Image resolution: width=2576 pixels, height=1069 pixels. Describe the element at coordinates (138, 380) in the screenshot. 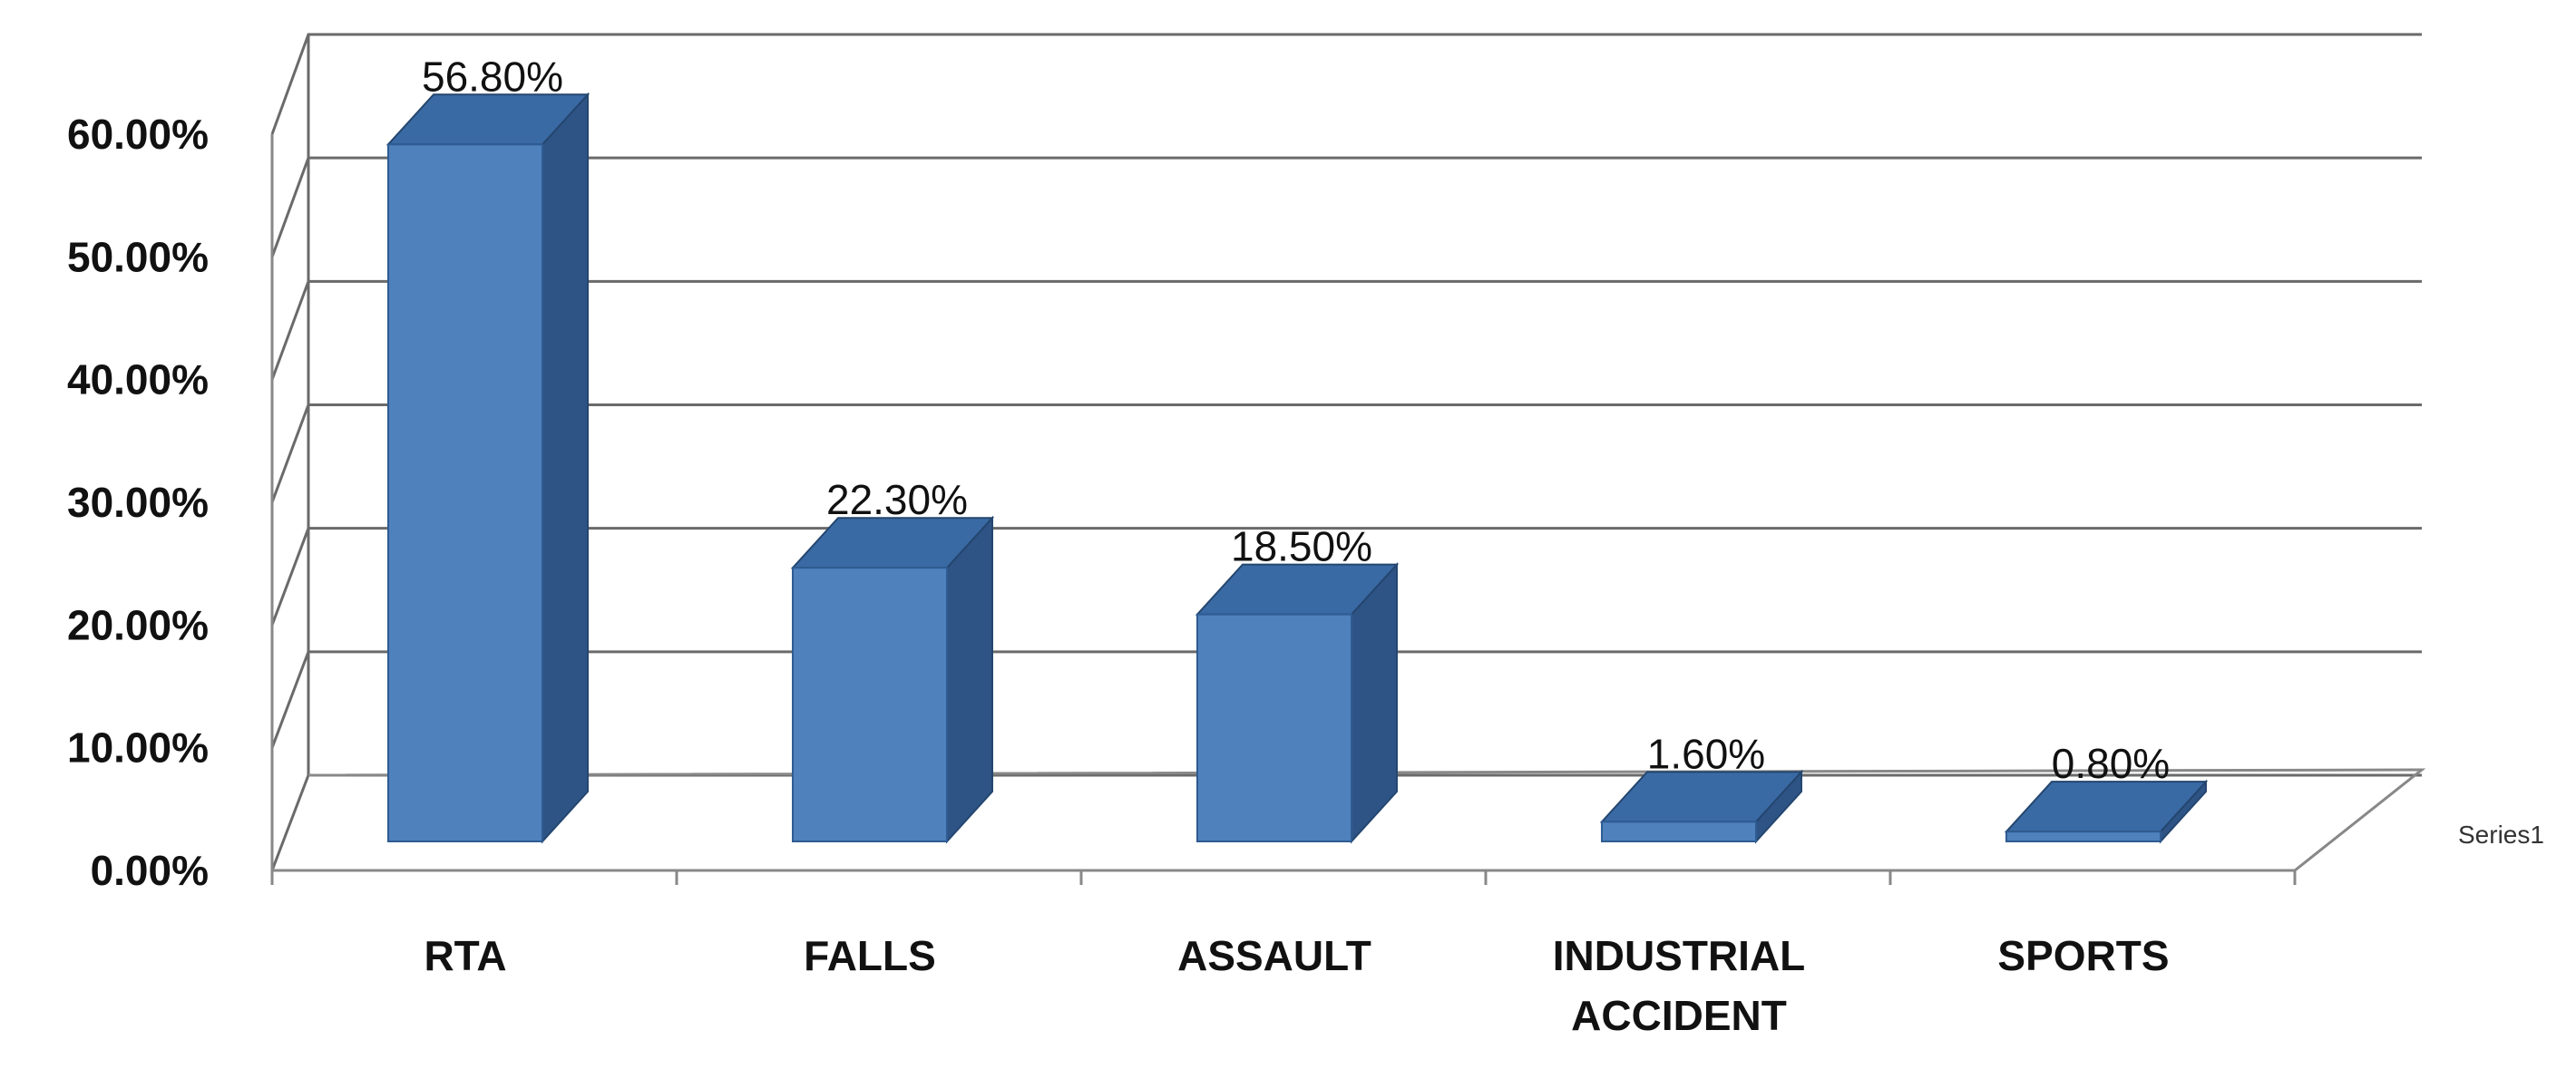

I see `y-tick-label: 40.00%` at that location.